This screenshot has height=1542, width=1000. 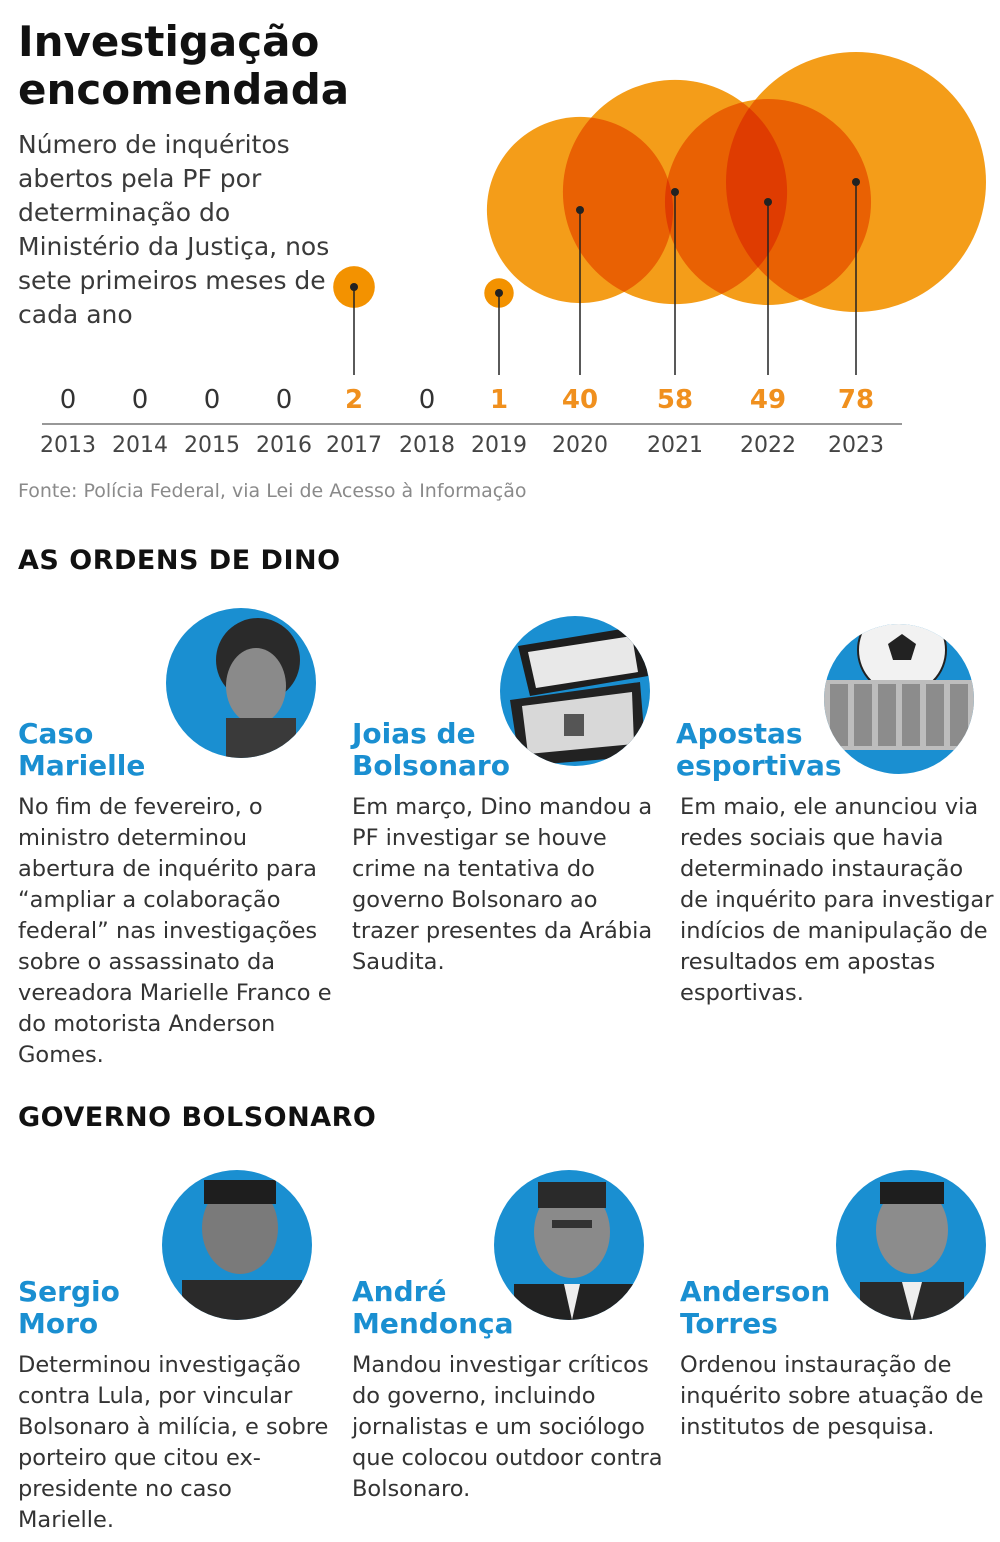 I want to click on x-tick-label-2023: 2023, so click(x=856, y=445).